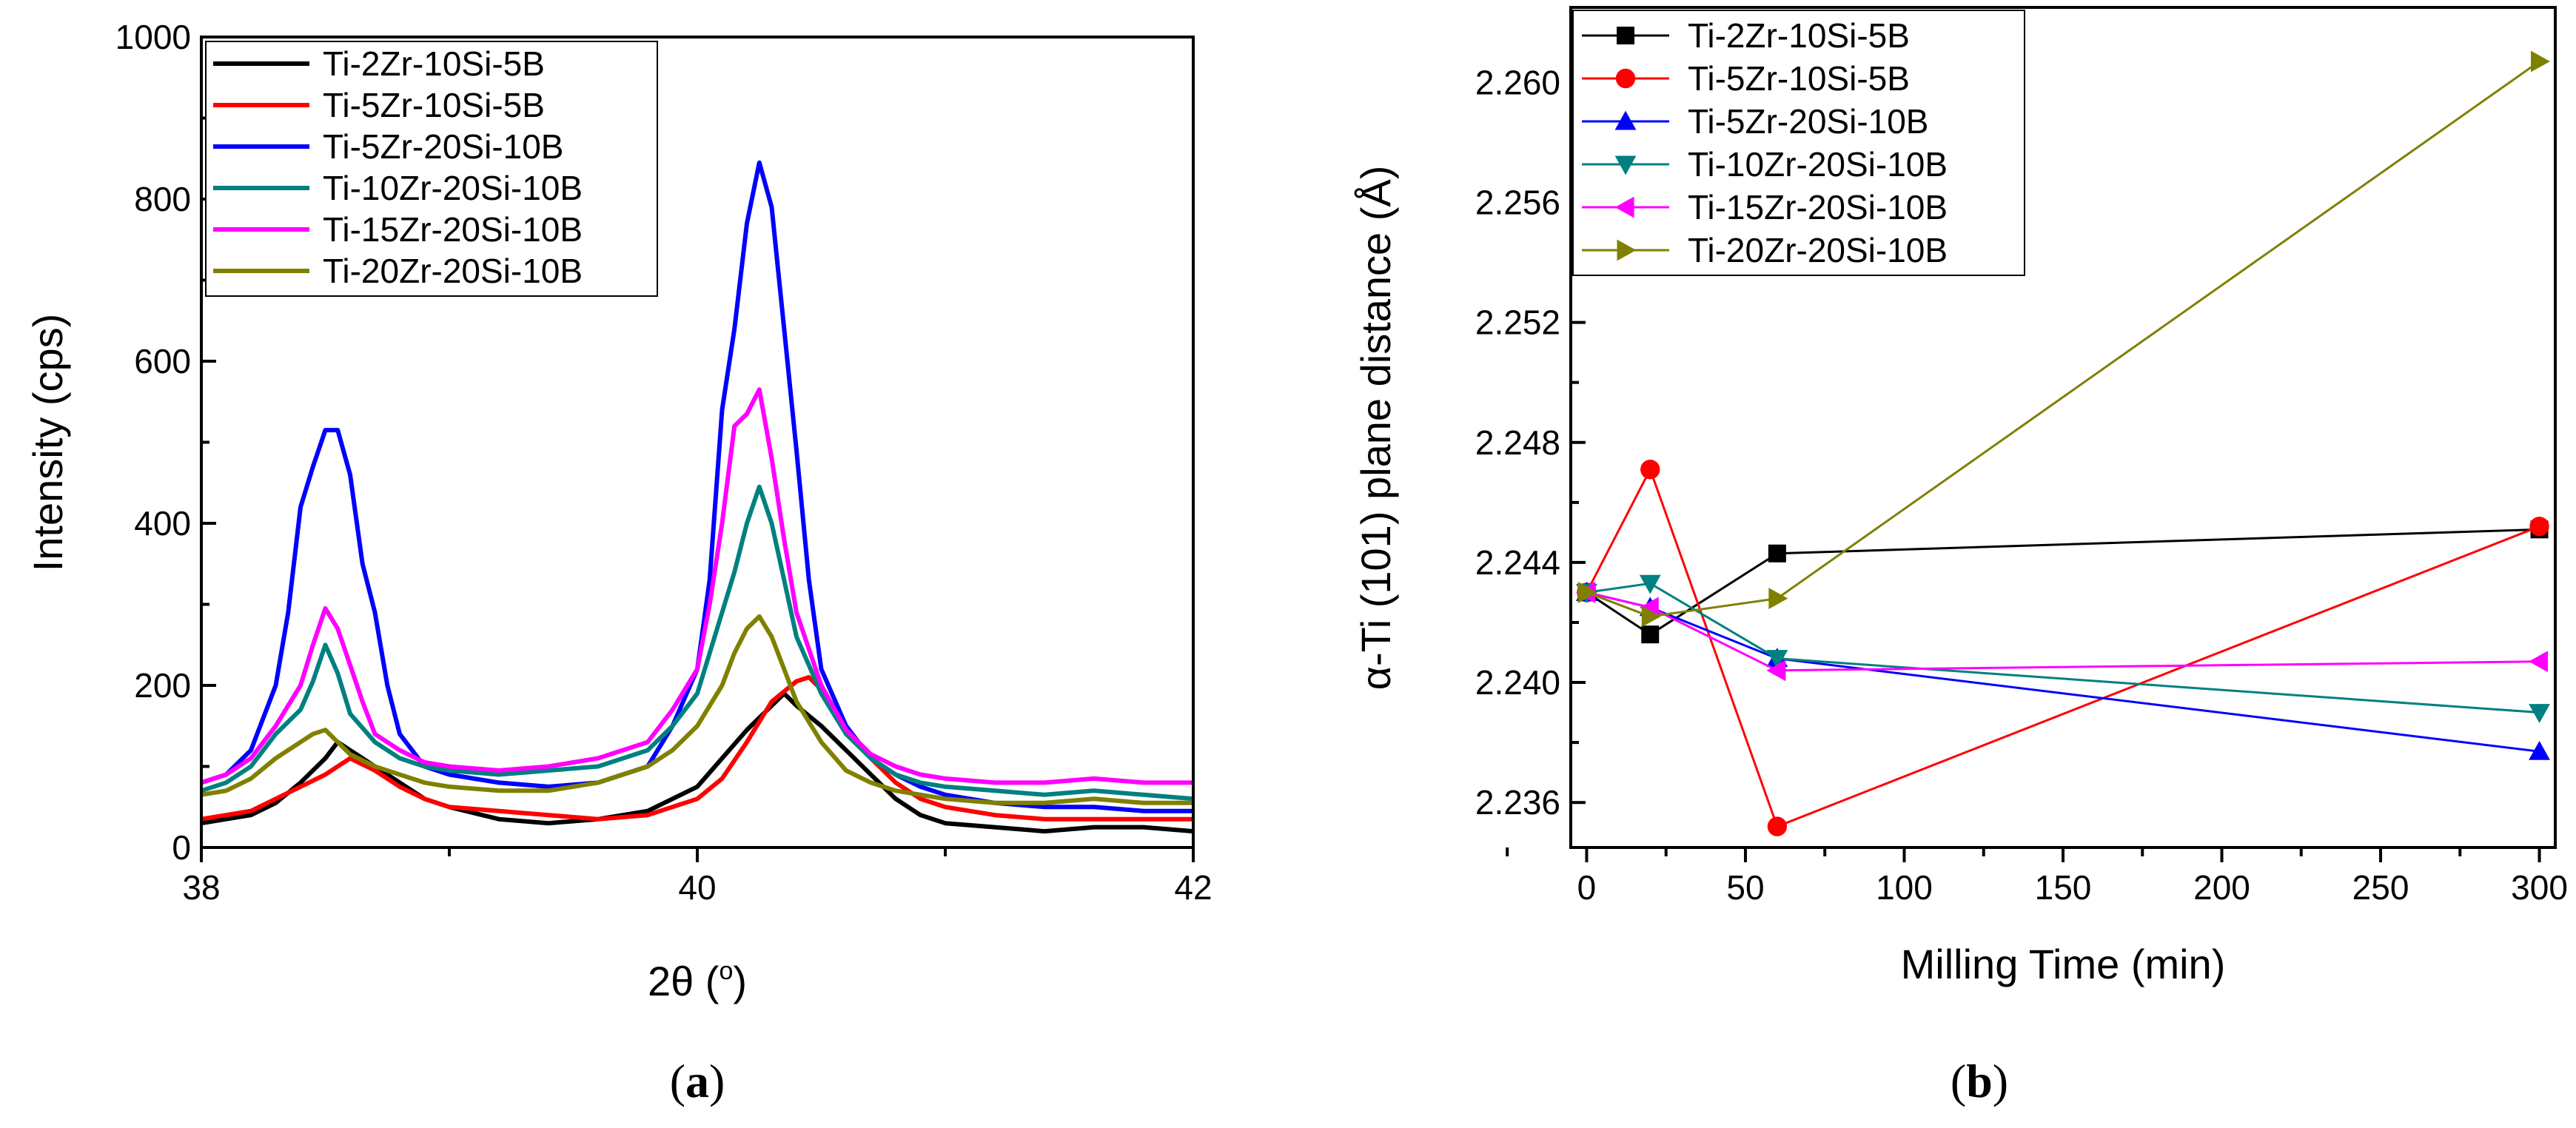 This screenshot has width=2576, height=1128. I want to click on chart-b-x-axis-label: Milling Time (min), so click(2063, 964).